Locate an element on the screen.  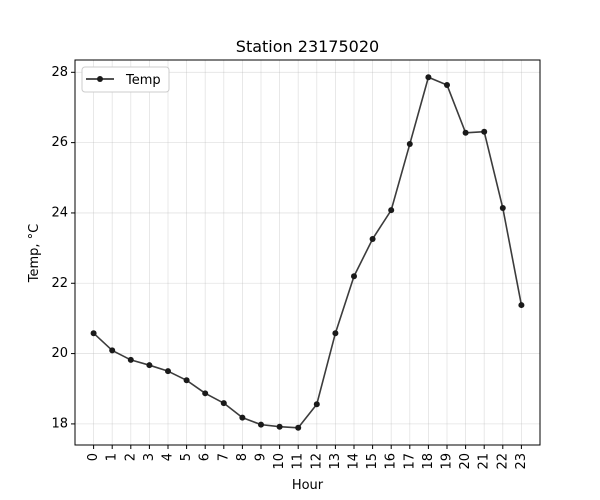
y-tick-label: 18 is located at coordinates (59, 423).